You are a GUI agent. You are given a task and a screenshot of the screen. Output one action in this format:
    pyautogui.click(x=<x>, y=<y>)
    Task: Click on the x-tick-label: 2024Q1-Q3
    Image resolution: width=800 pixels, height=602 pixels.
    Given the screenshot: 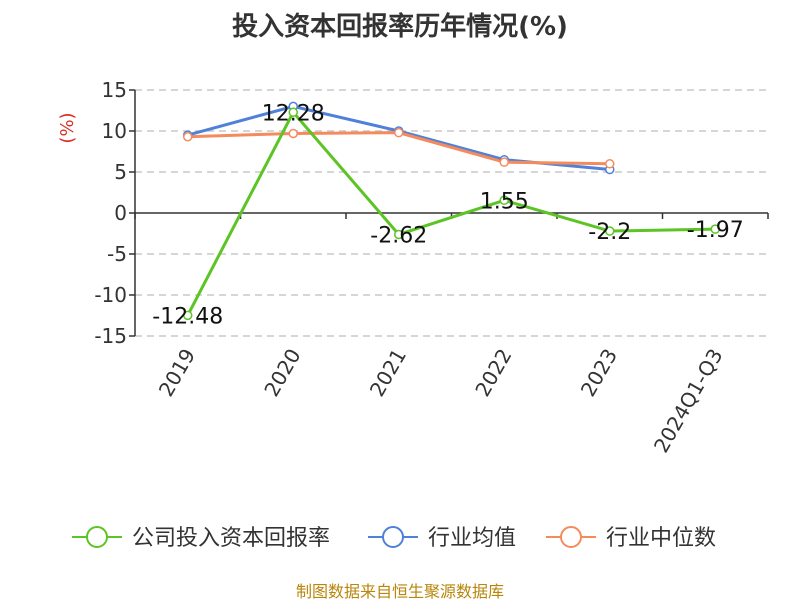 What is the action you would take?
    pyautogui.click(x=688, y=401)
    